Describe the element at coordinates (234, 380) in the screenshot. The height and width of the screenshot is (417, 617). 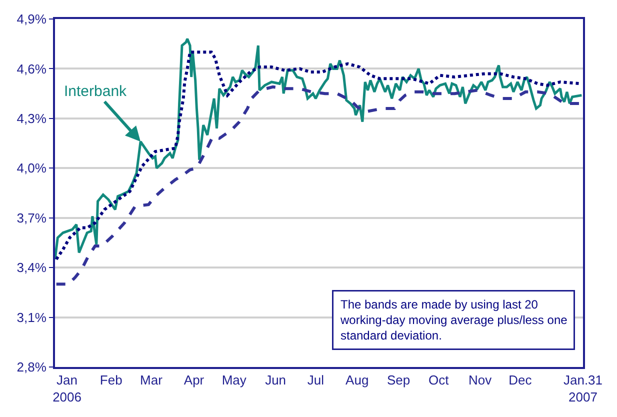
I see `x-tick-label: May` at that location.